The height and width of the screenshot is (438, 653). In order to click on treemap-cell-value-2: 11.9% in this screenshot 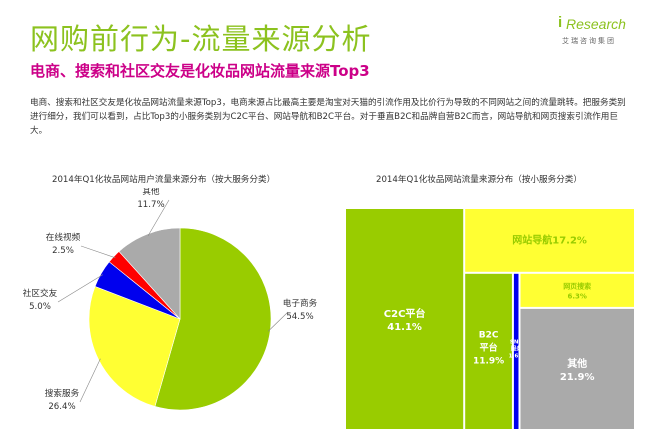, I will do `click(488, 361)`.